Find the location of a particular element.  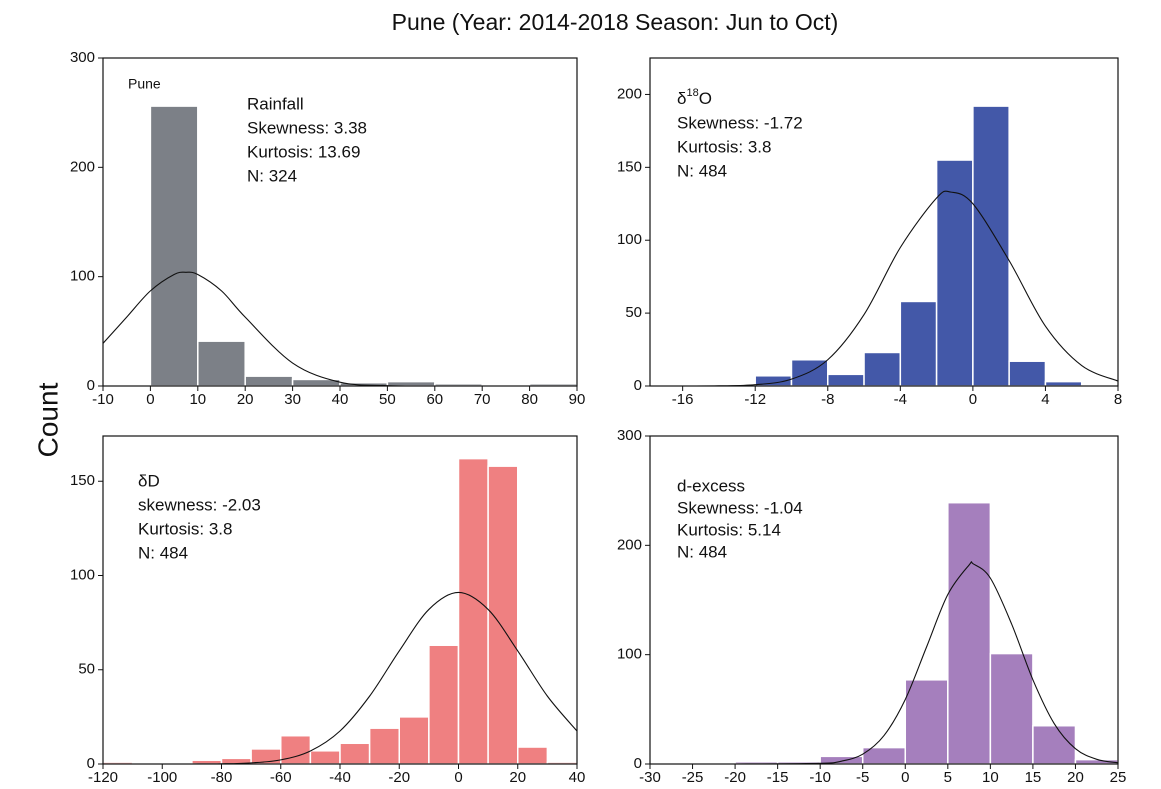

stat-line: skewness: -2.03 is located at coordinates (199, 504).